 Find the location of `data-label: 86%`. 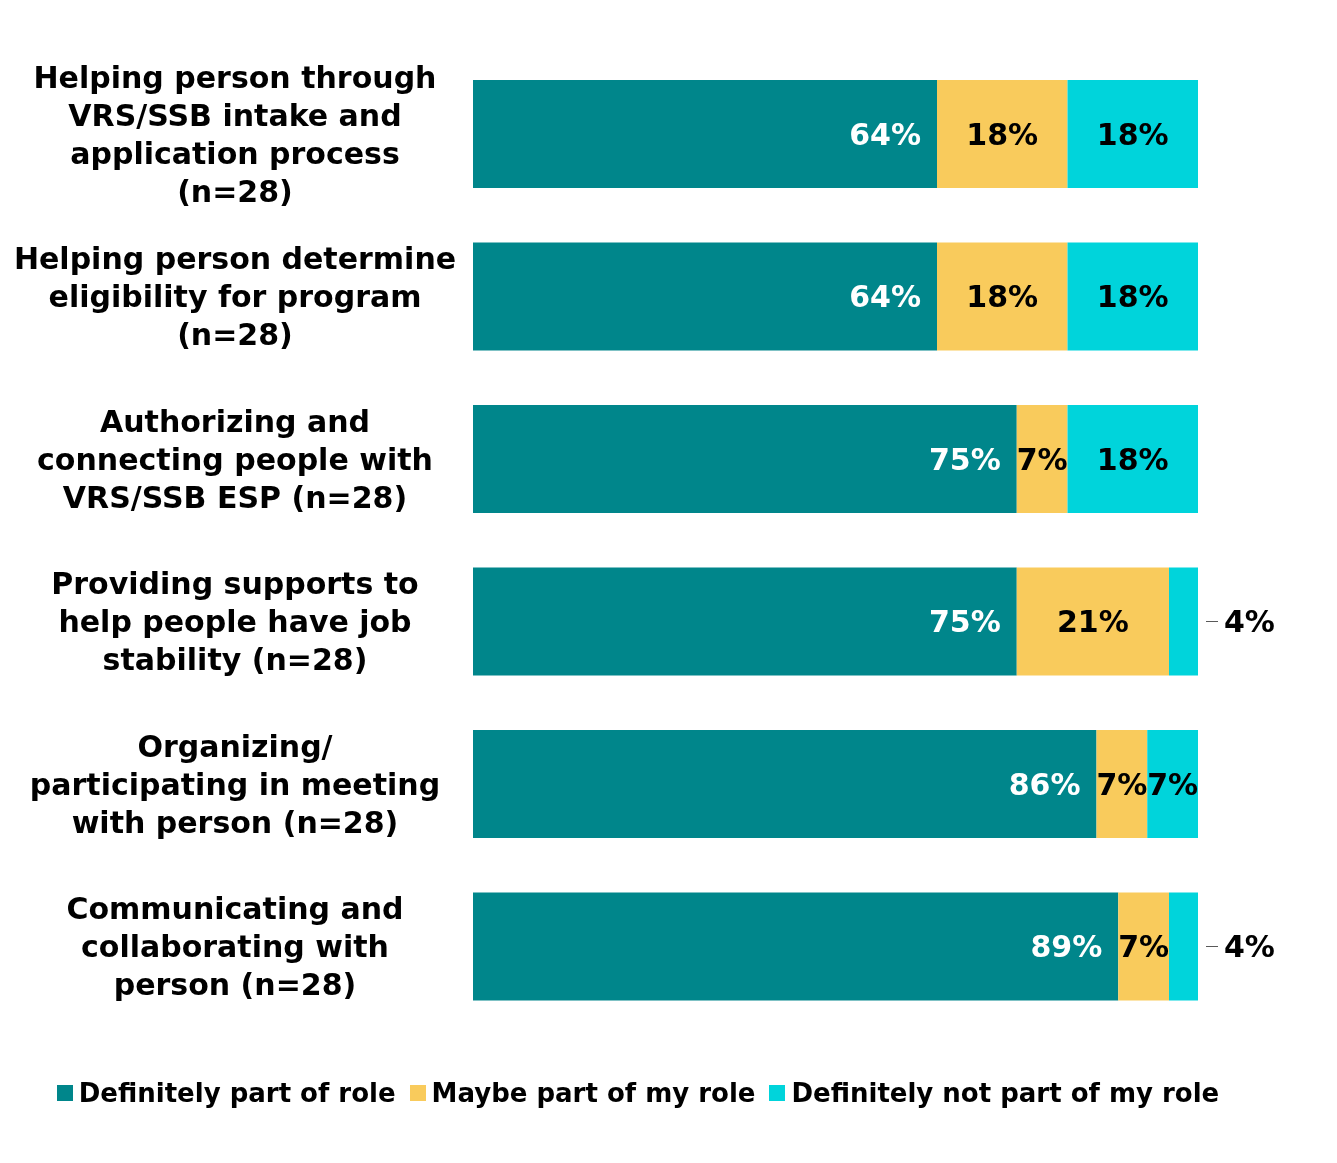

data-label: 86% is located at coordinates (1044, 784).